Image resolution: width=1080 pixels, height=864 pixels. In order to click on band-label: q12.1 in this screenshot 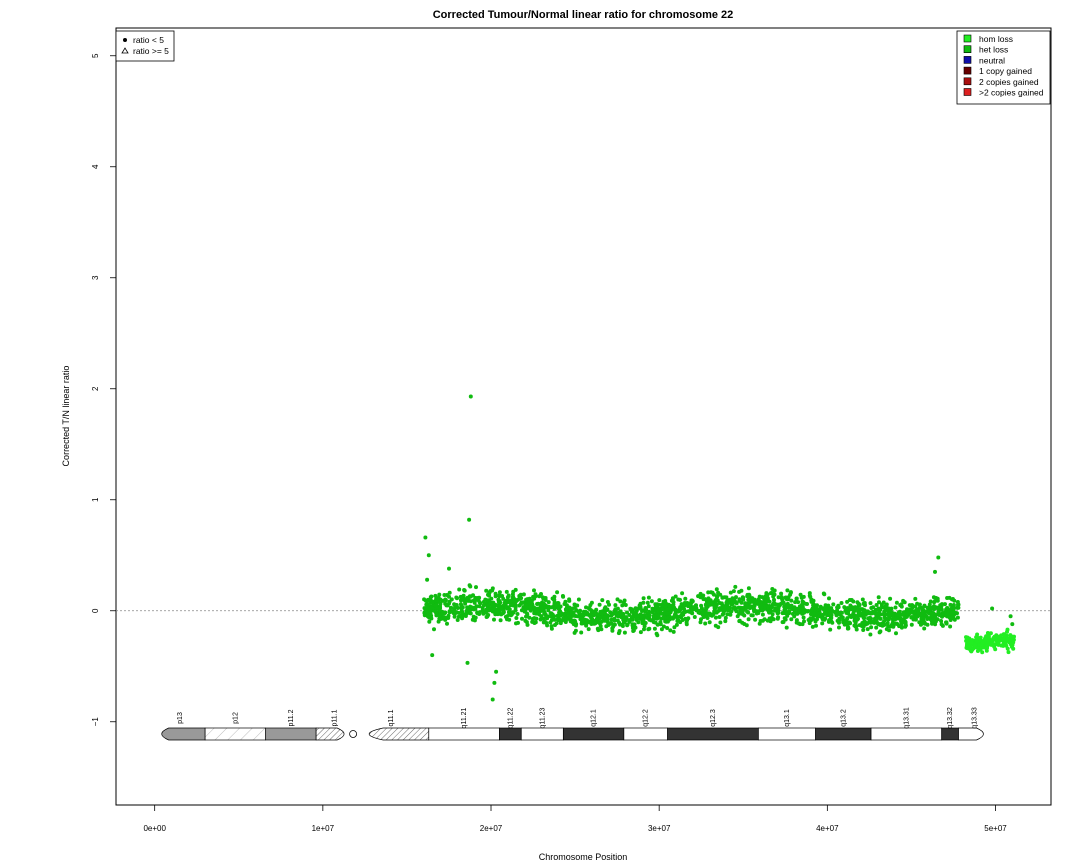, I will do `click(594, 718)`.